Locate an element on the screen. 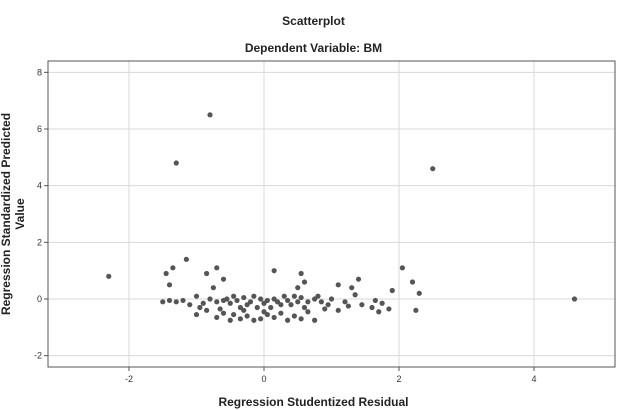 The image size is (627, 410). y-tick-label: 2 is located at coordinates (39, 242).